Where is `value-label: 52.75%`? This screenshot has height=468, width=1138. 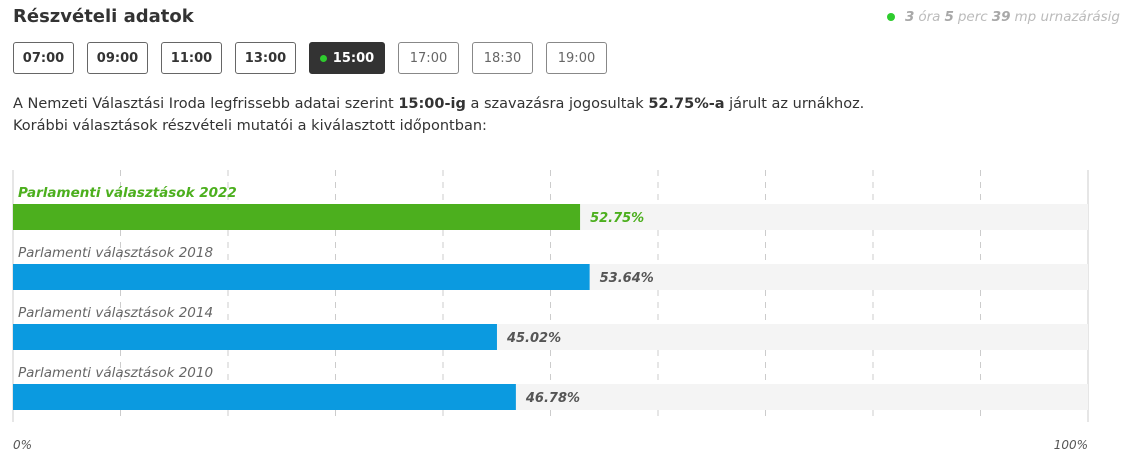 value-label: 52.75% is located at coordinates (617, 218).